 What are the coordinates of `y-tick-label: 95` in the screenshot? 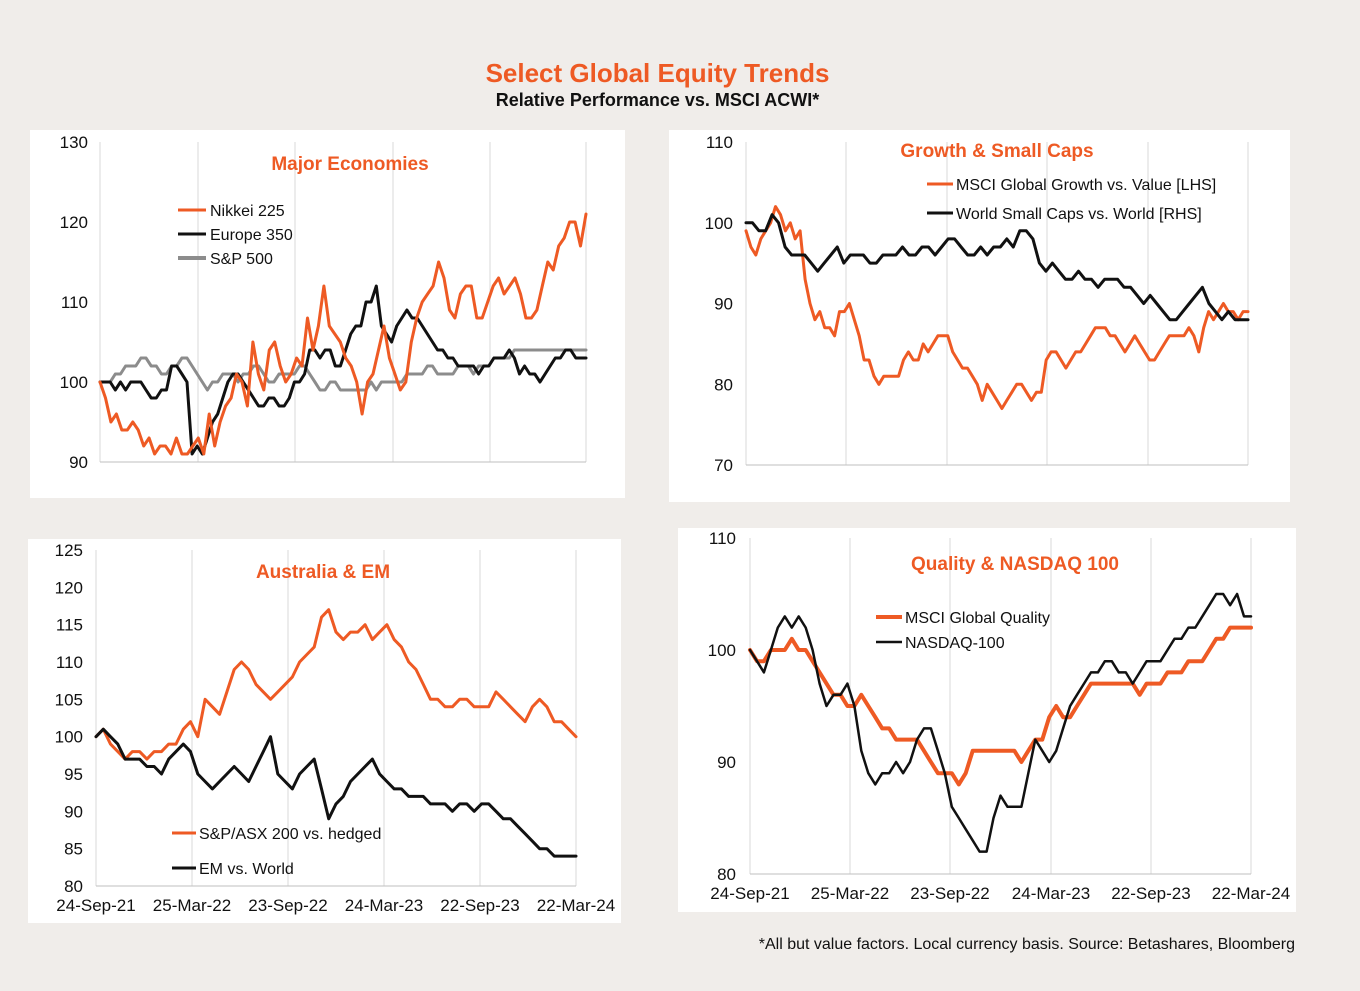 It's located at (73, 774).